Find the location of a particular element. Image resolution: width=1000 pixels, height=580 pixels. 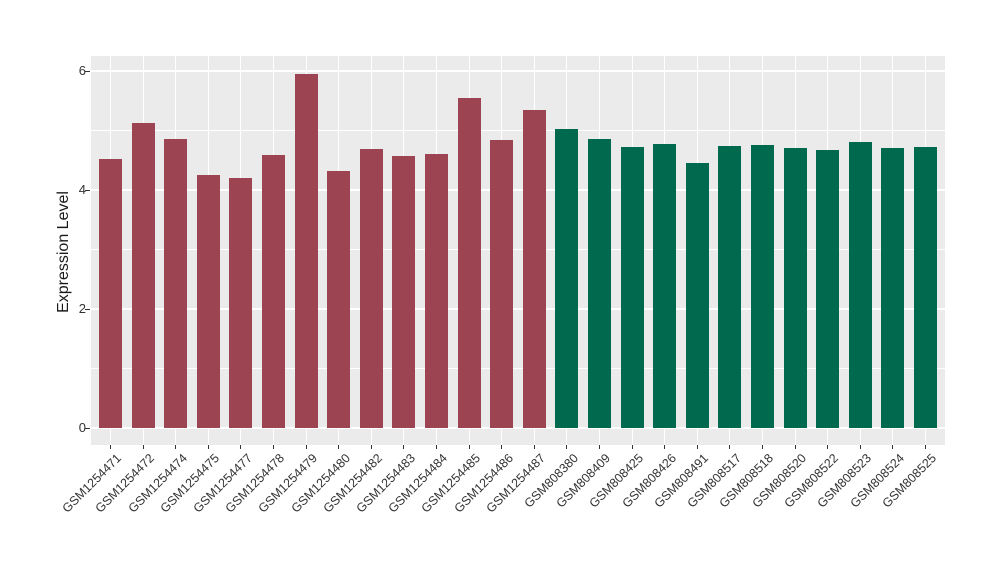

y-axis-title: Expression Level is located at coordinates (63, 252).